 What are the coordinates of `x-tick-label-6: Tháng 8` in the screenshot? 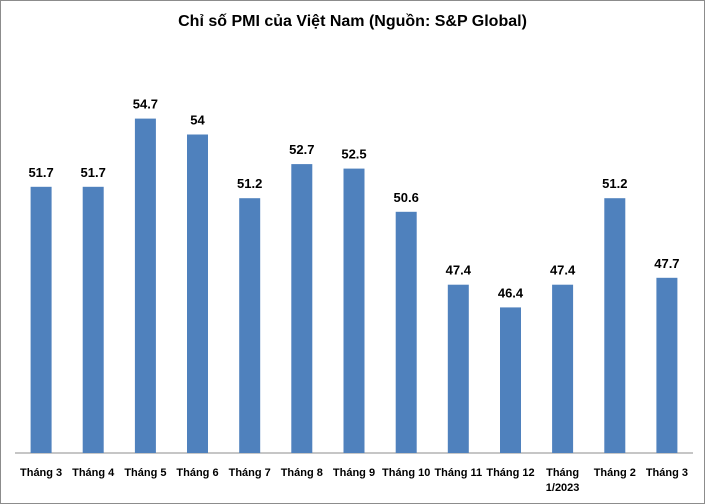 It's located at (302, 473).